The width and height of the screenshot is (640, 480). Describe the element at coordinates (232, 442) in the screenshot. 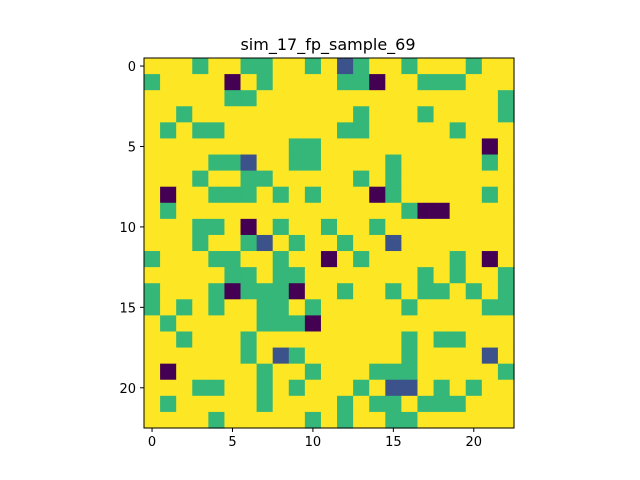

I see `x-tick-label: 5` at that location.